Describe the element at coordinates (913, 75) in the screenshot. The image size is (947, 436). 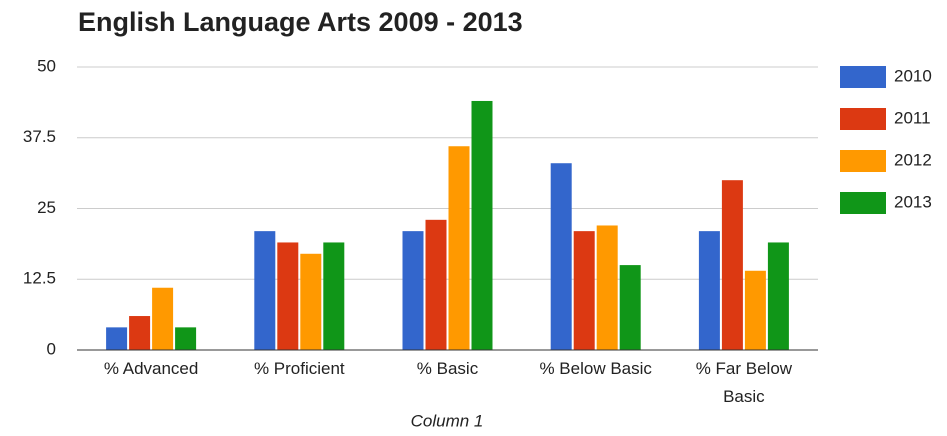
I see `legend-label: 2010` at that location.